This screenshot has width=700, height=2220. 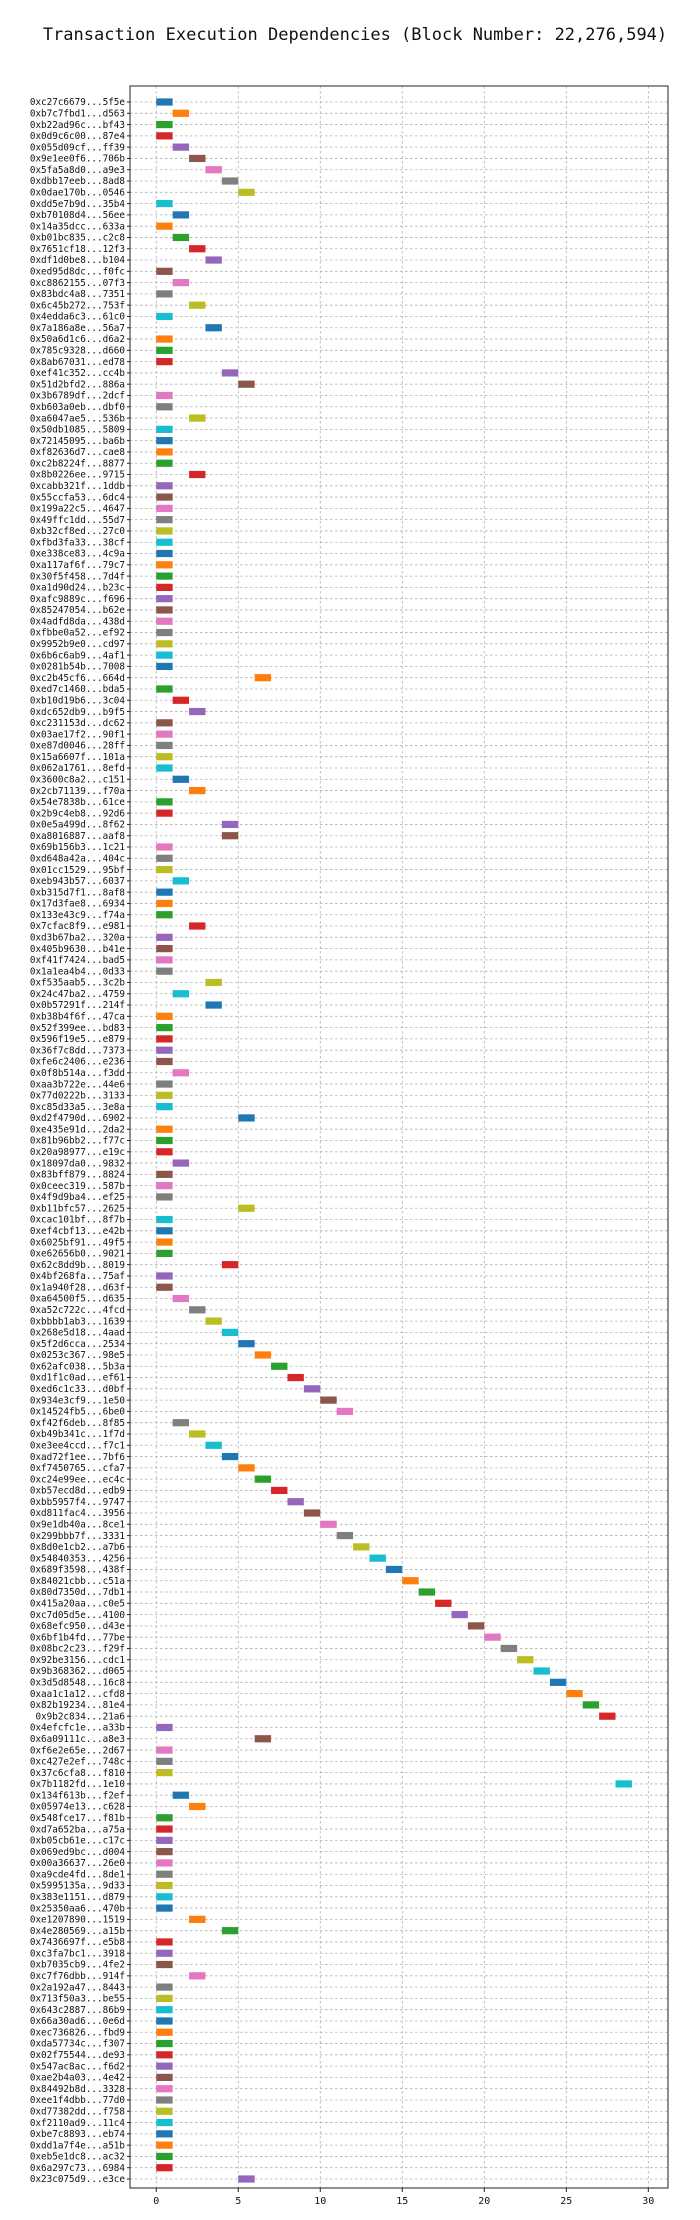 What do you see at coordinates (77, 1649) in the screenshot?
I see `transaction-label: 0x08bc2c23...f29f` at bounding box center [77, 1649].